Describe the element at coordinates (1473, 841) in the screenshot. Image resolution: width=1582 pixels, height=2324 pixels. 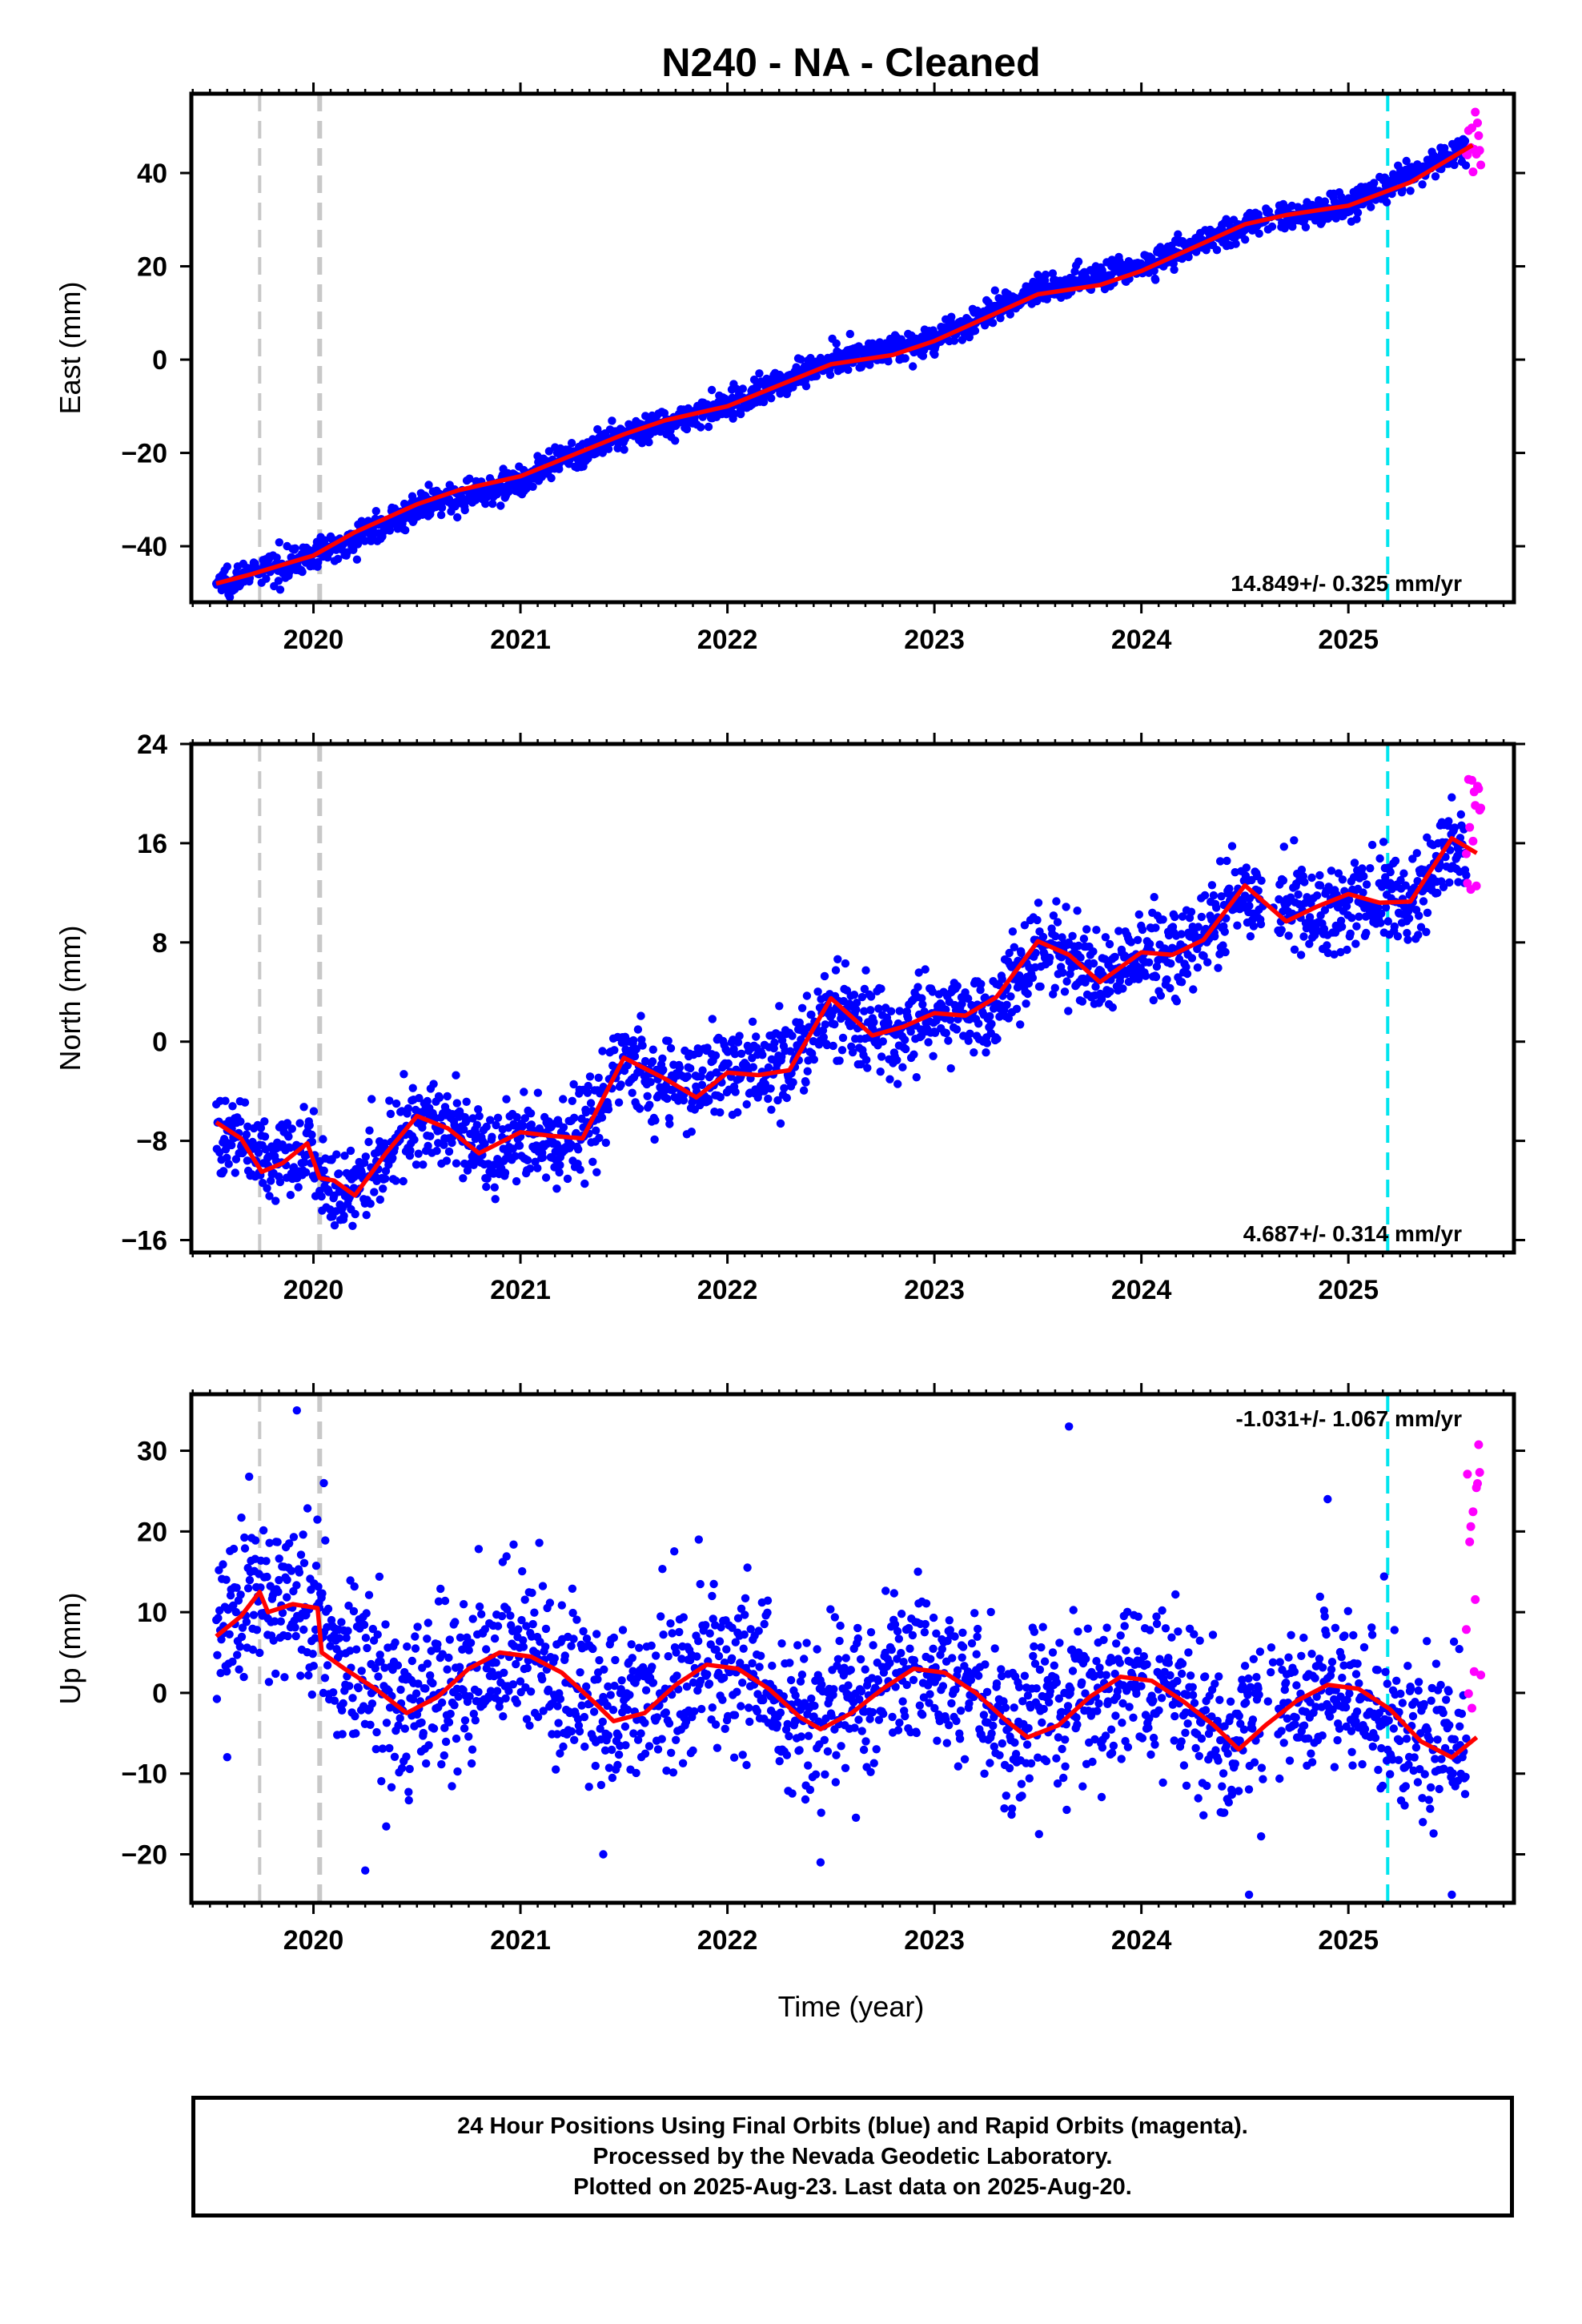
I see `north-rapid-point` at that location.